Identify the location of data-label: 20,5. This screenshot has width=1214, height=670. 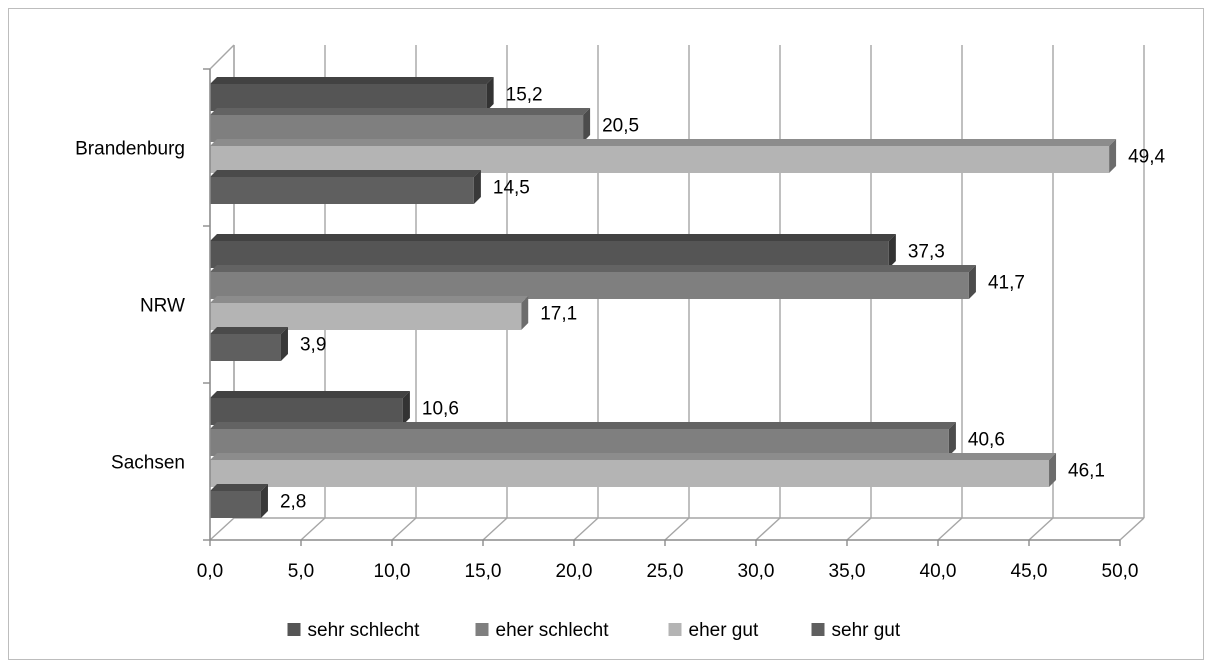
(620, 126).